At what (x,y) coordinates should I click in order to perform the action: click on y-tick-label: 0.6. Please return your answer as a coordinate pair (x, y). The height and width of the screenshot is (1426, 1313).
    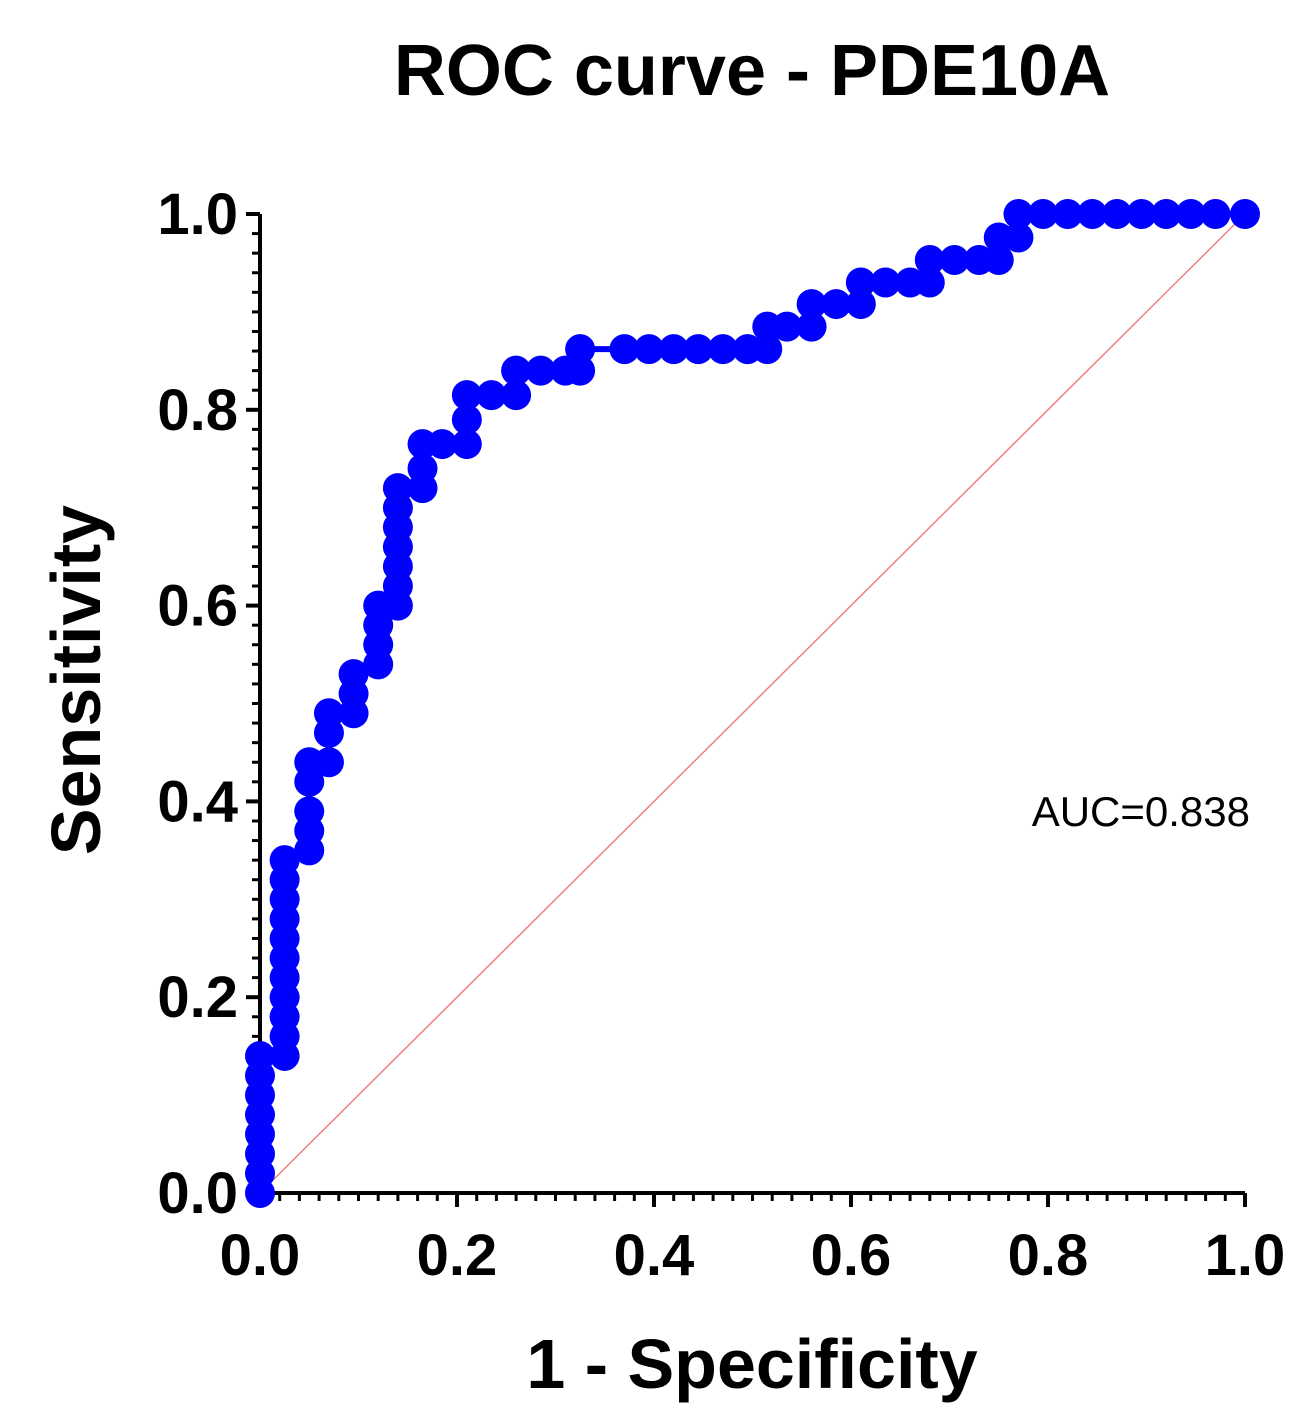
    Looking at the image, I should click on (197, 606).